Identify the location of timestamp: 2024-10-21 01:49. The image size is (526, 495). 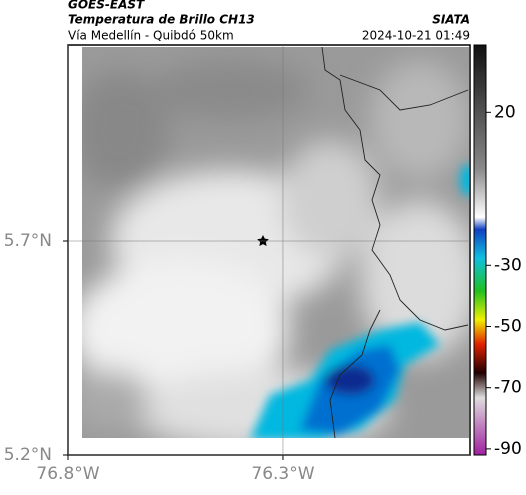
(416, 36).